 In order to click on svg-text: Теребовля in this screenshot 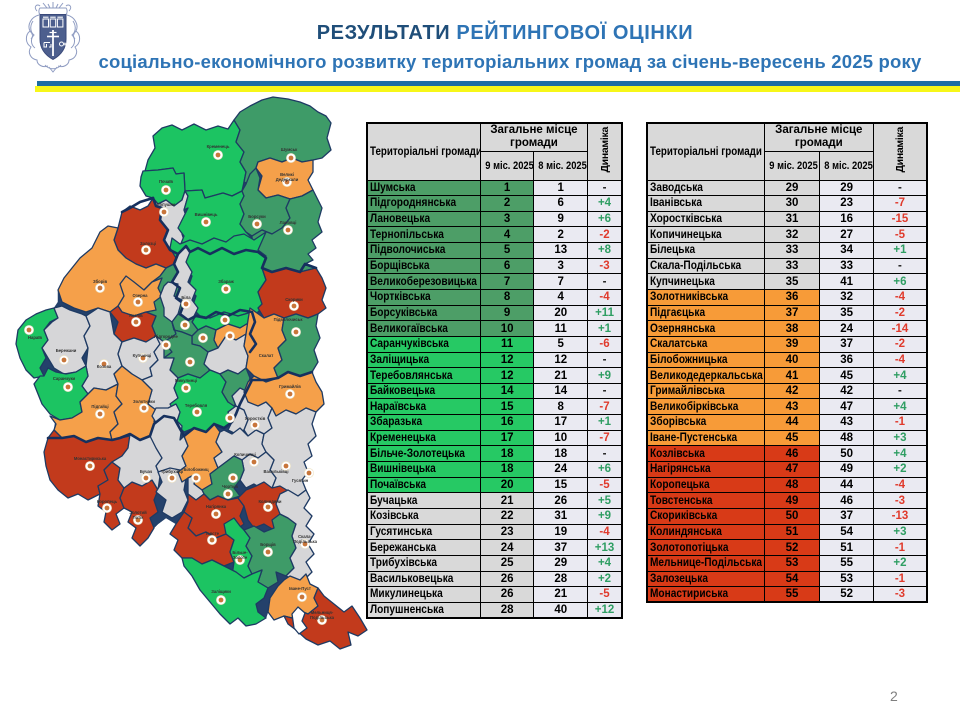, I will do `click(196, 405)`.